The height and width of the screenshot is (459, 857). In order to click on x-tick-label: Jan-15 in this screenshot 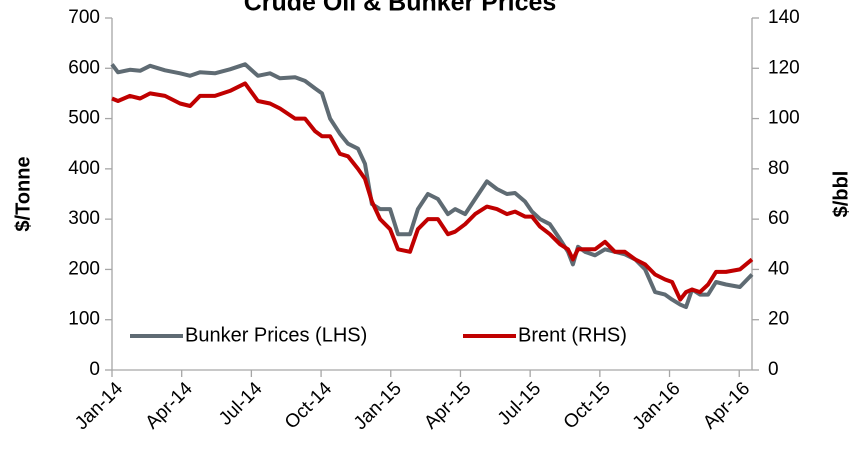, I will do `click(378, 406)`.